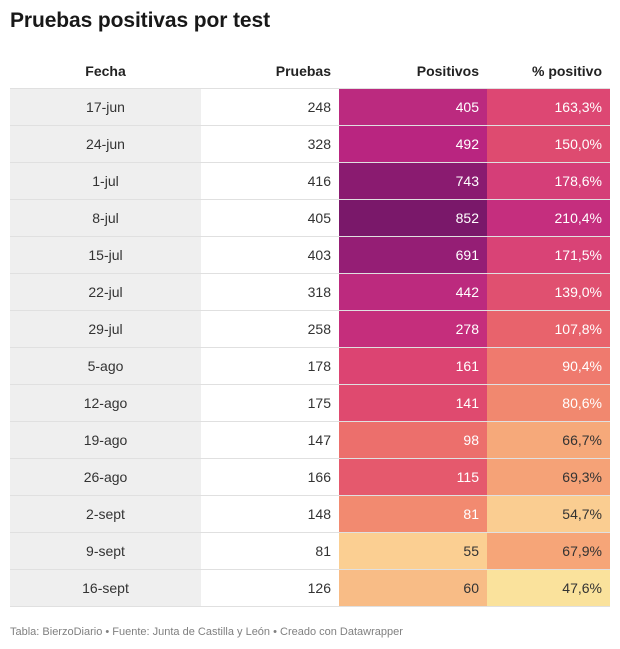 The image size is (620, 649). I want to click on cell-fecha: 22-jul, so click(105, 292).